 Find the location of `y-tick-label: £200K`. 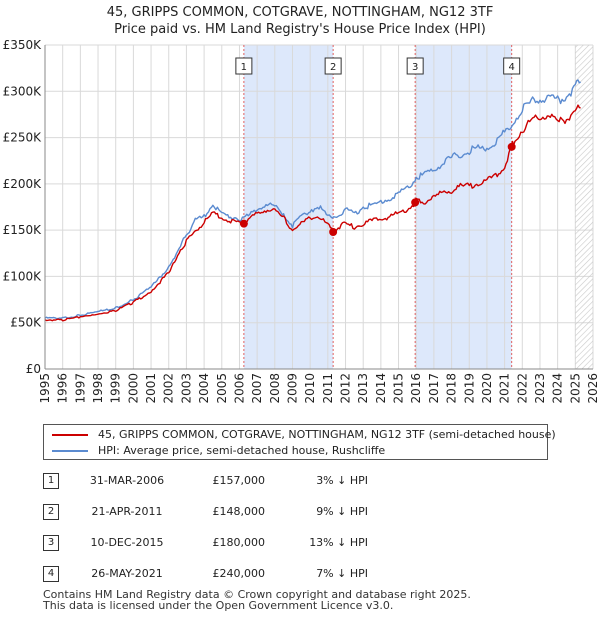

y-tick-label: £200K is located at coordinates (23, 184).